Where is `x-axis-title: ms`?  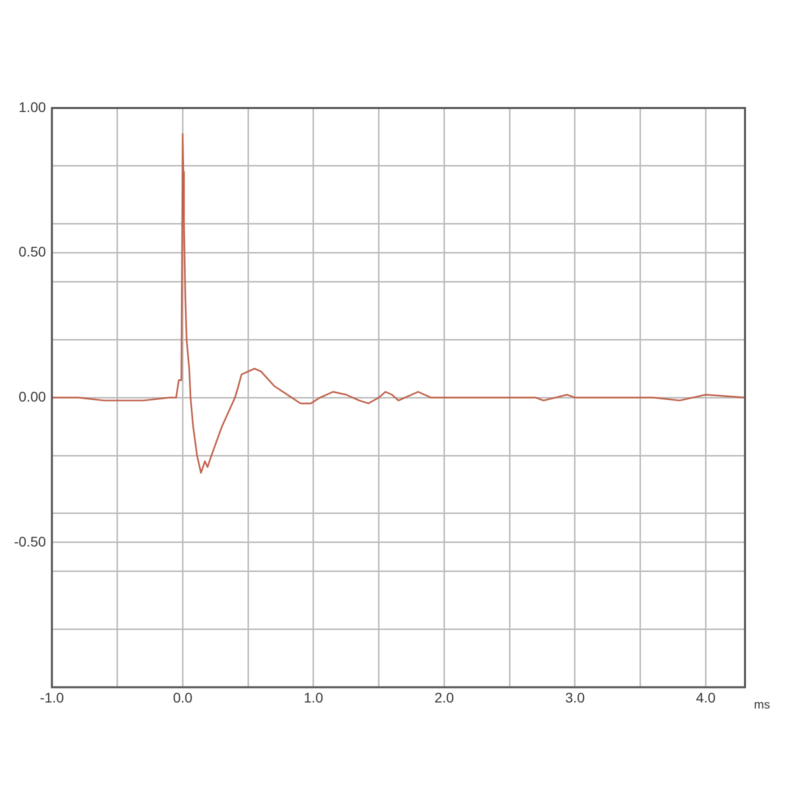 x-axis-title: ms is located at coordinates (762, 705).